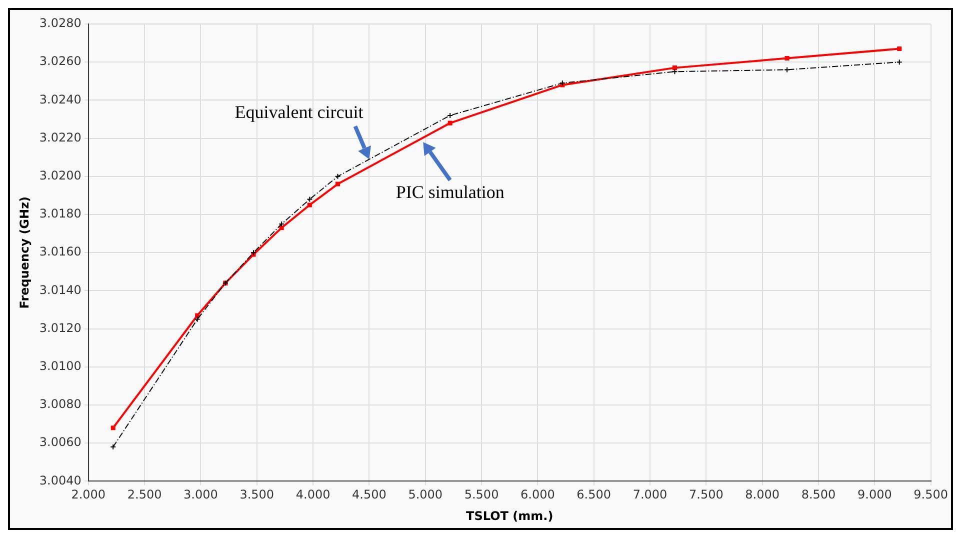  I want to click on y-tick-label: 3.0220, so click(60, 137).